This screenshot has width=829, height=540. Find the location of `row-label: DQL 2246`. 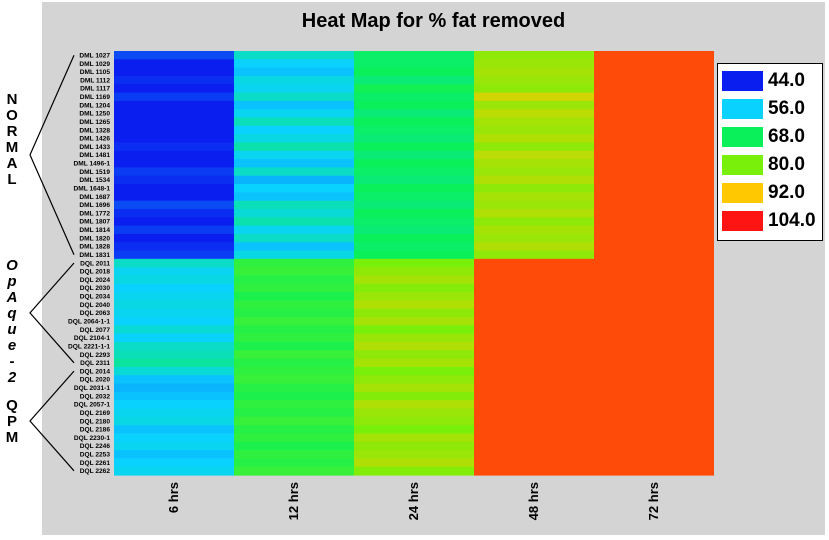

row-label: DQL 2246 is located at coordinates (95, 446).